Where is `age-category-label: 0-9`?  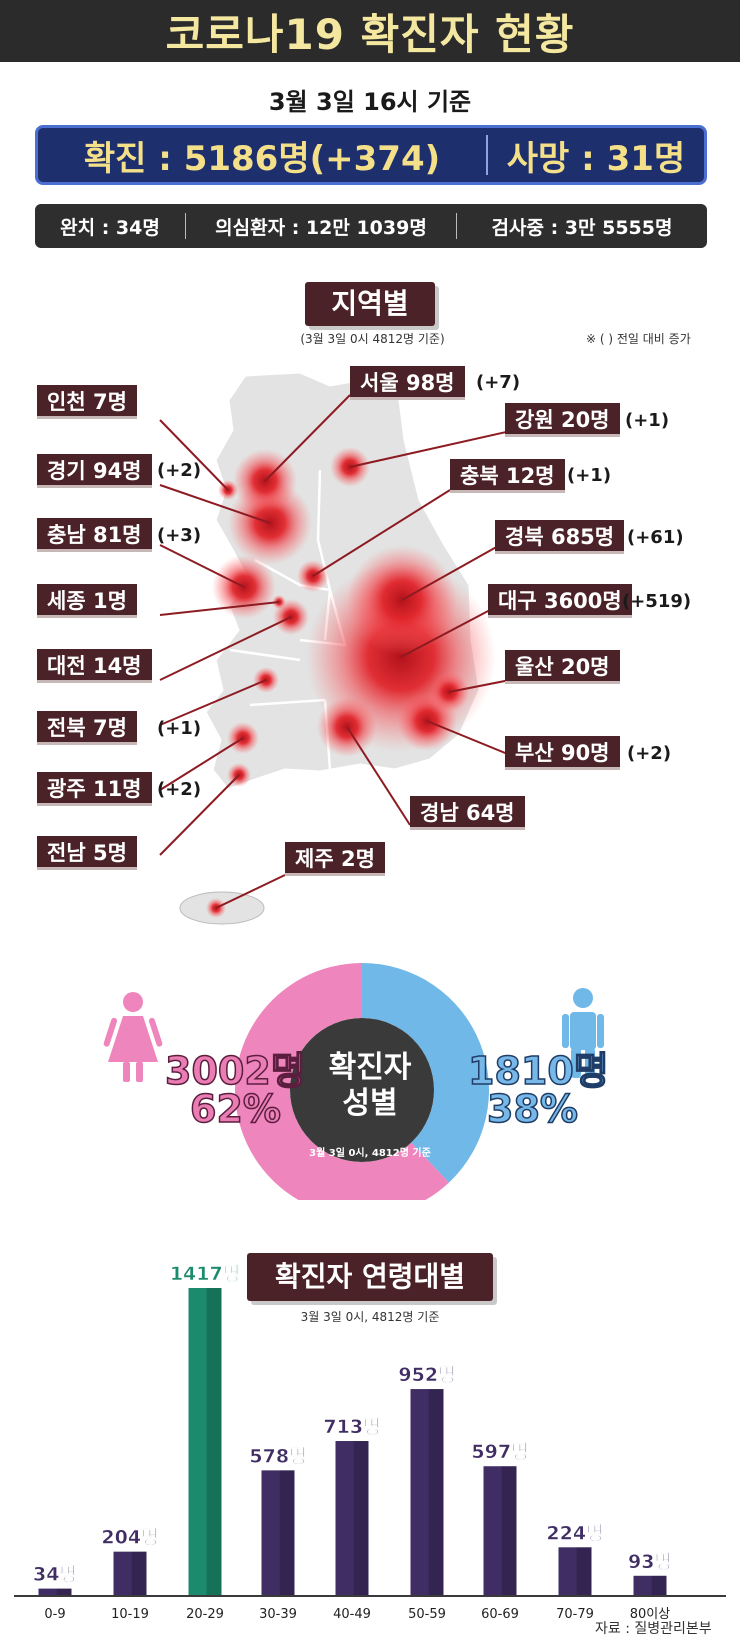 age-category-label: 0-9 is located at coordinates (54, 1614).